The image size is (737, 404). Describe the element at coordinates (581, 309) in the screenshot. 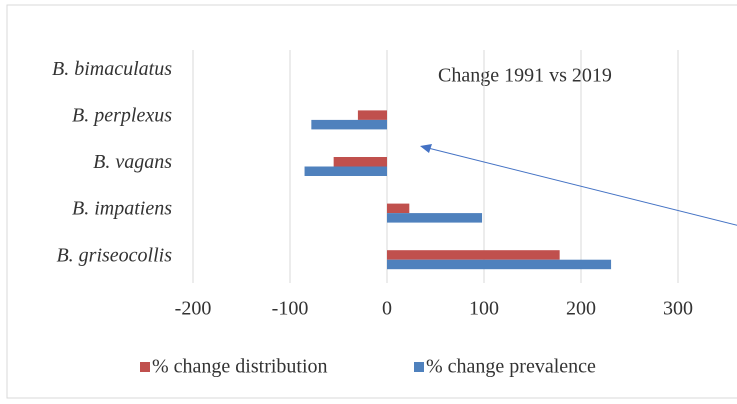

I see `x-tick-label: 200` at that location.